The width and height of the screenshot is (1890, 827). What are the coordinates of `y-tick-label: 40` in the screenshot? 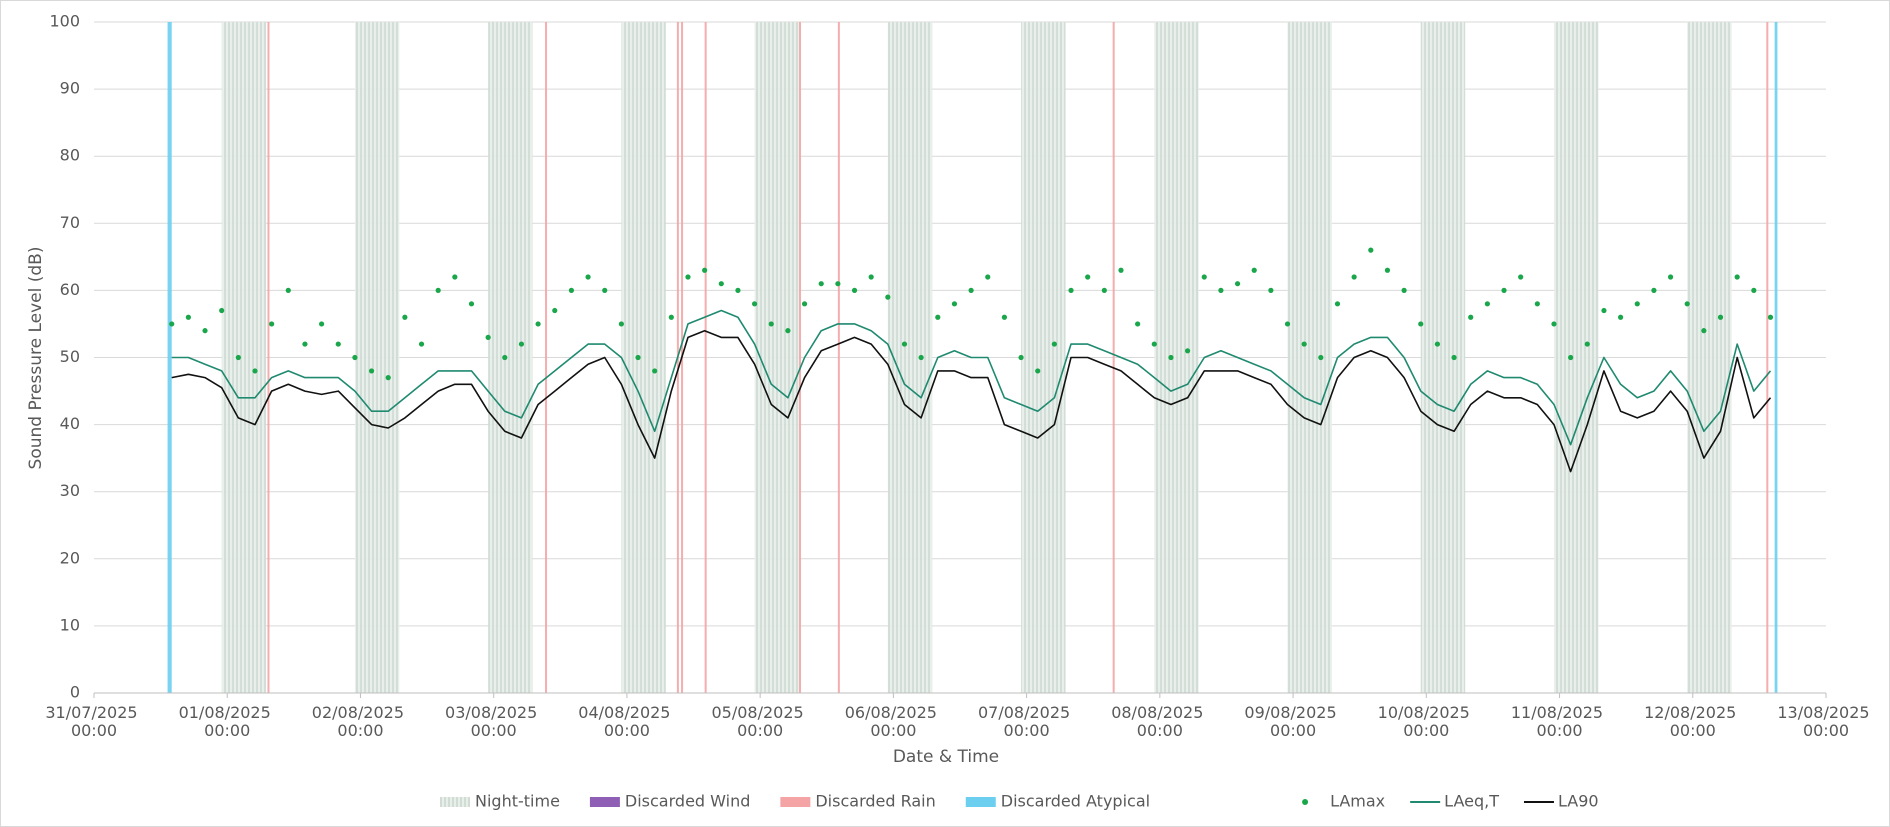 It's located at (70, 423).